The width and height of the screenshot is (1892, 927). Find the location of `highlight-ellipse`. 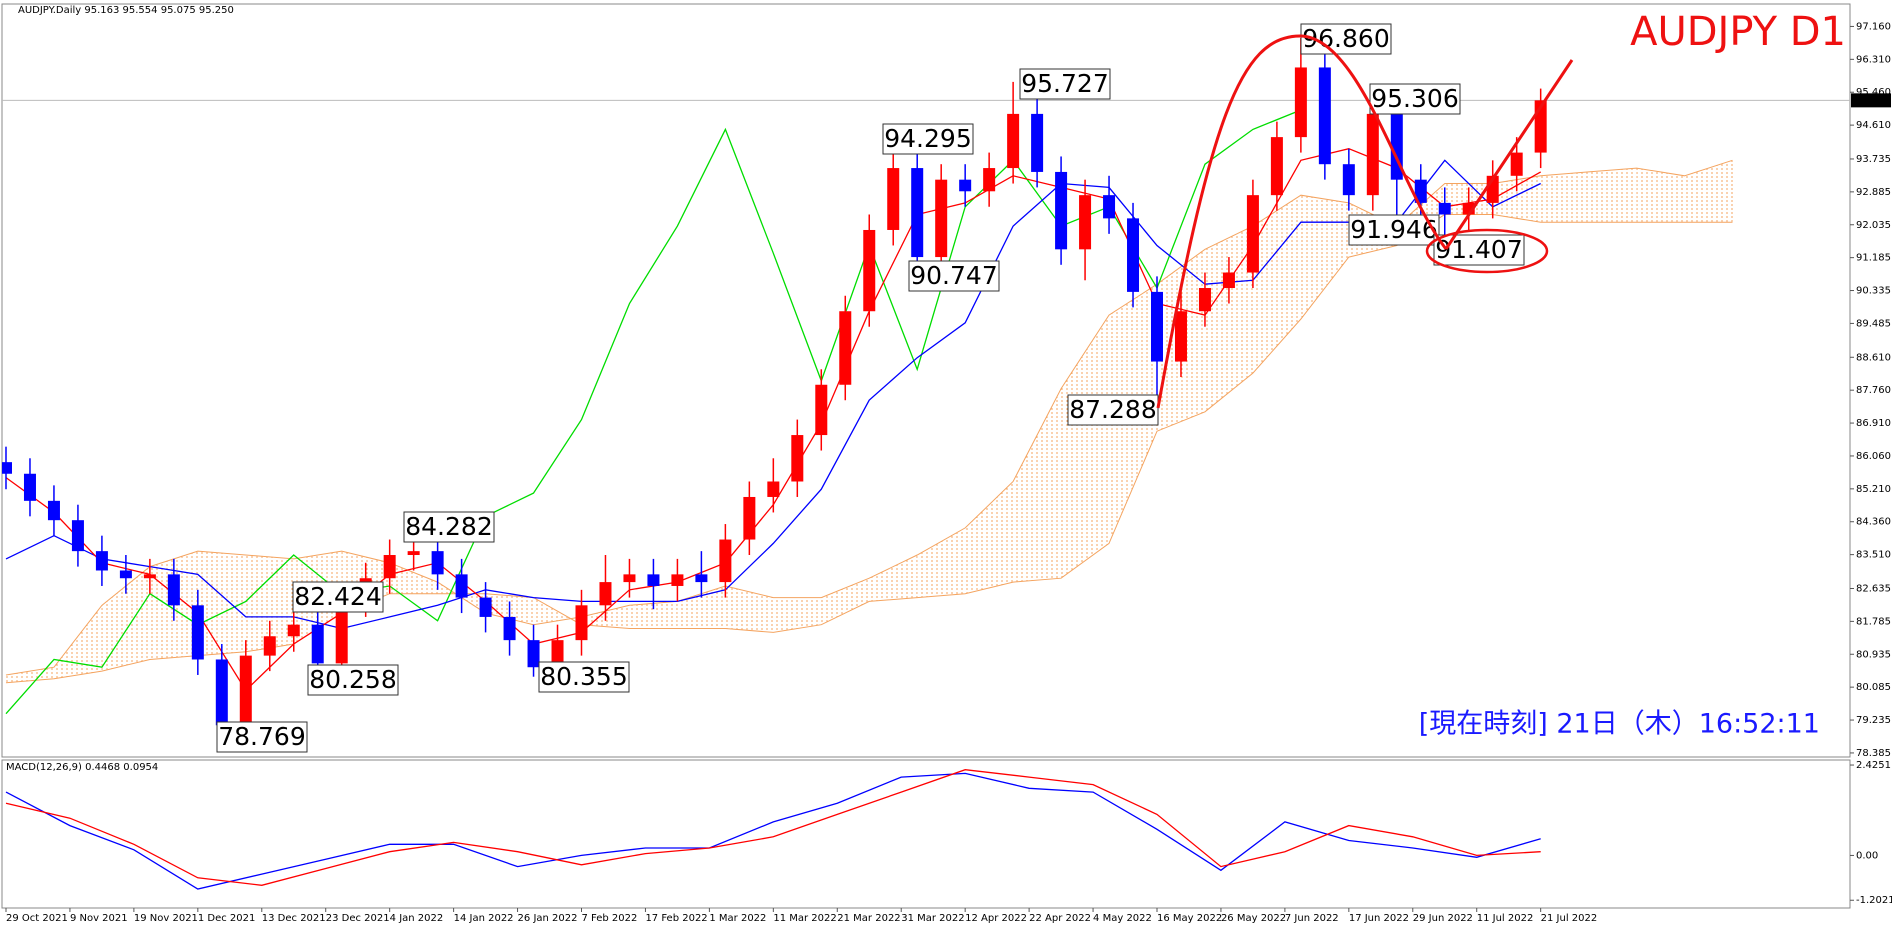

highlight-ellipse is located at coordinates (1487, 251).